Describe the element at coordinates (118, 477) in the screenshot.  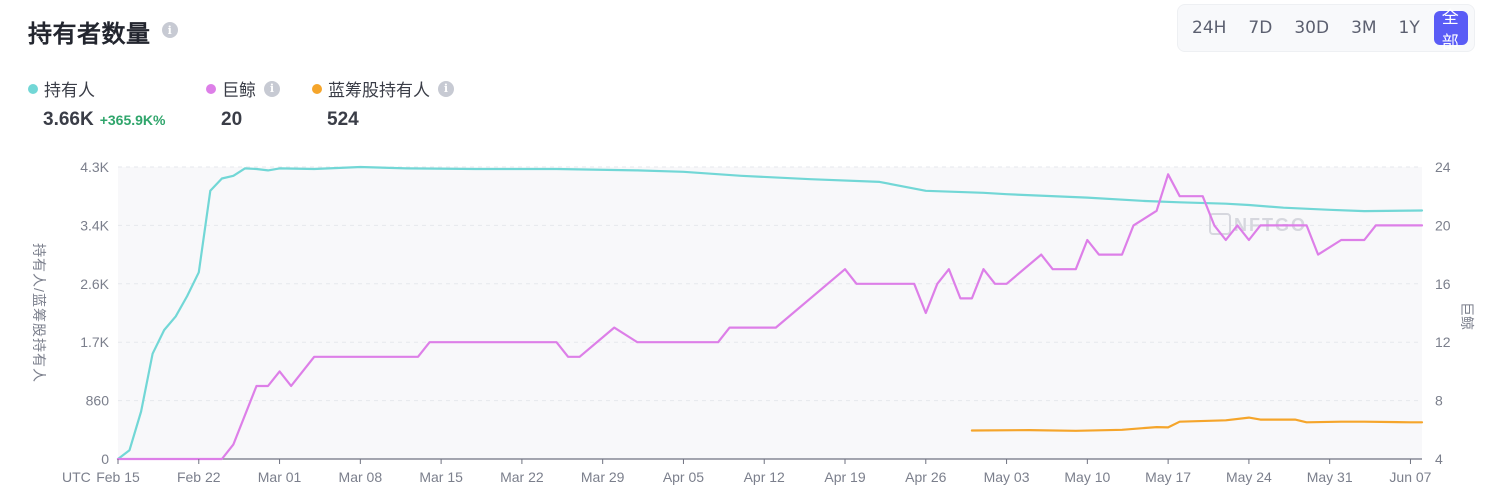
I see `x-axis-tick-label: Feb 15` at that location.